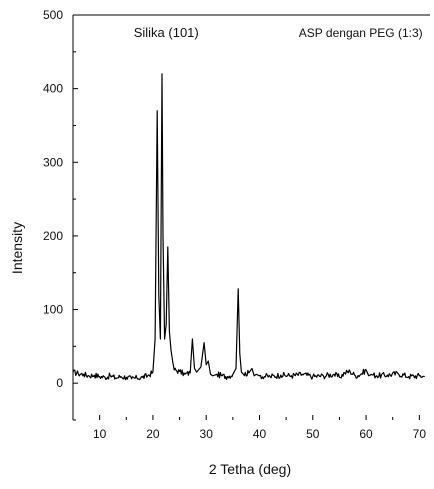 This screenshot has width=434, height=489. What do you see at coordinates (166, 32) in the screenshot?
I see `peak-annotation: Silika (101)` at bounding box center [166, 32].